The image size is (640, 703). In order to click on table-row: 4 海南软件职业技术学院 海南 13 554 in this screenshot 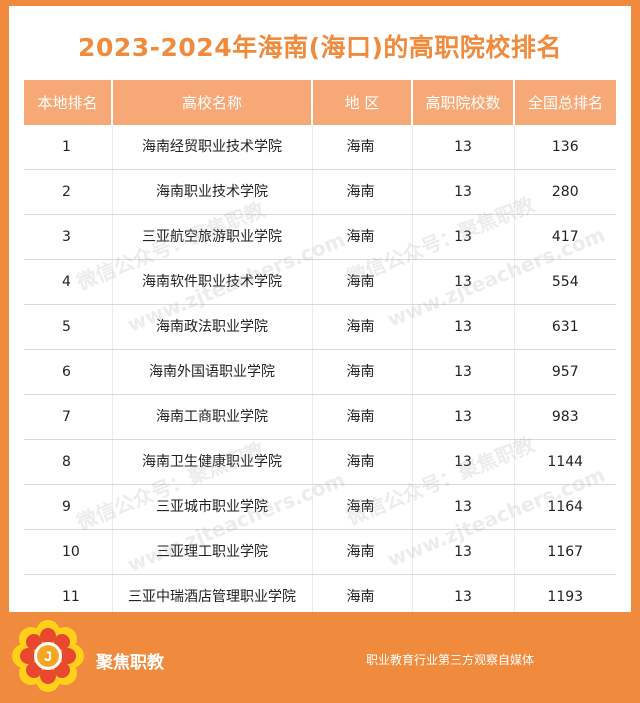, I will do `click(320, 282)`.